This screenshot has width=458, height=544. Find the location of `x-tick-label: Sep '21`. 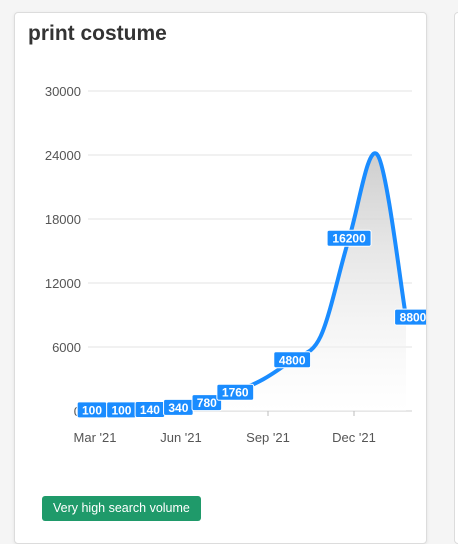

x-tick-label: Sep '21 is located at coordinates (268, 437).